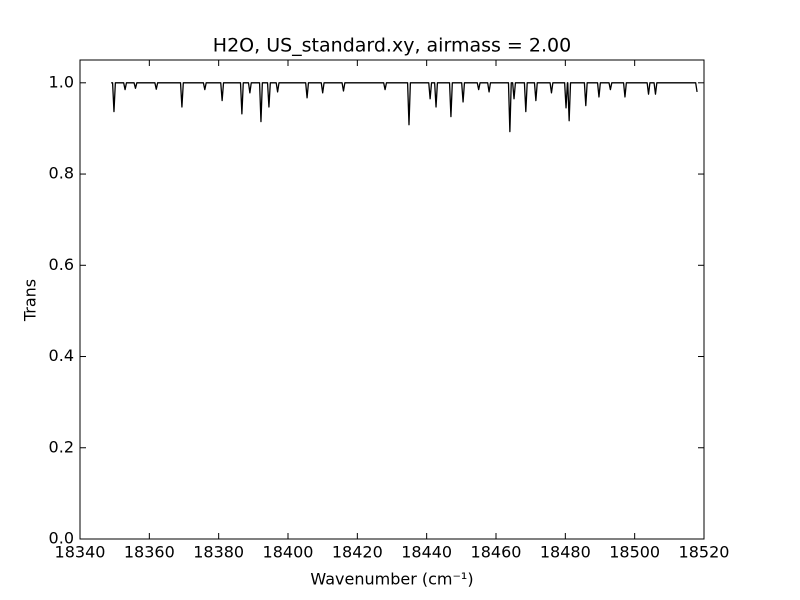 This screenshot has height=600, width=800. What do you see at coordinates (392, 46) in the screenshot?
I see `chart-title: H2O, US_standard.xy, airmass = 2.00` at bounding box center [392, 46].